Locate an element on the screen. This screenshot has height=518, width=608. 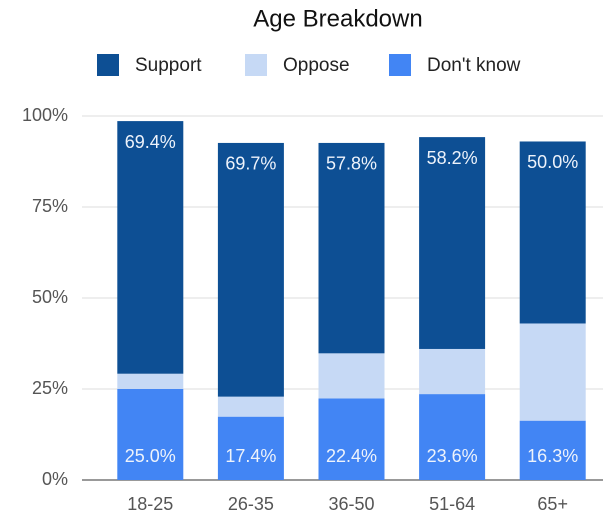
x-tick-label: 18-25 is located at coordinates (150, 504).